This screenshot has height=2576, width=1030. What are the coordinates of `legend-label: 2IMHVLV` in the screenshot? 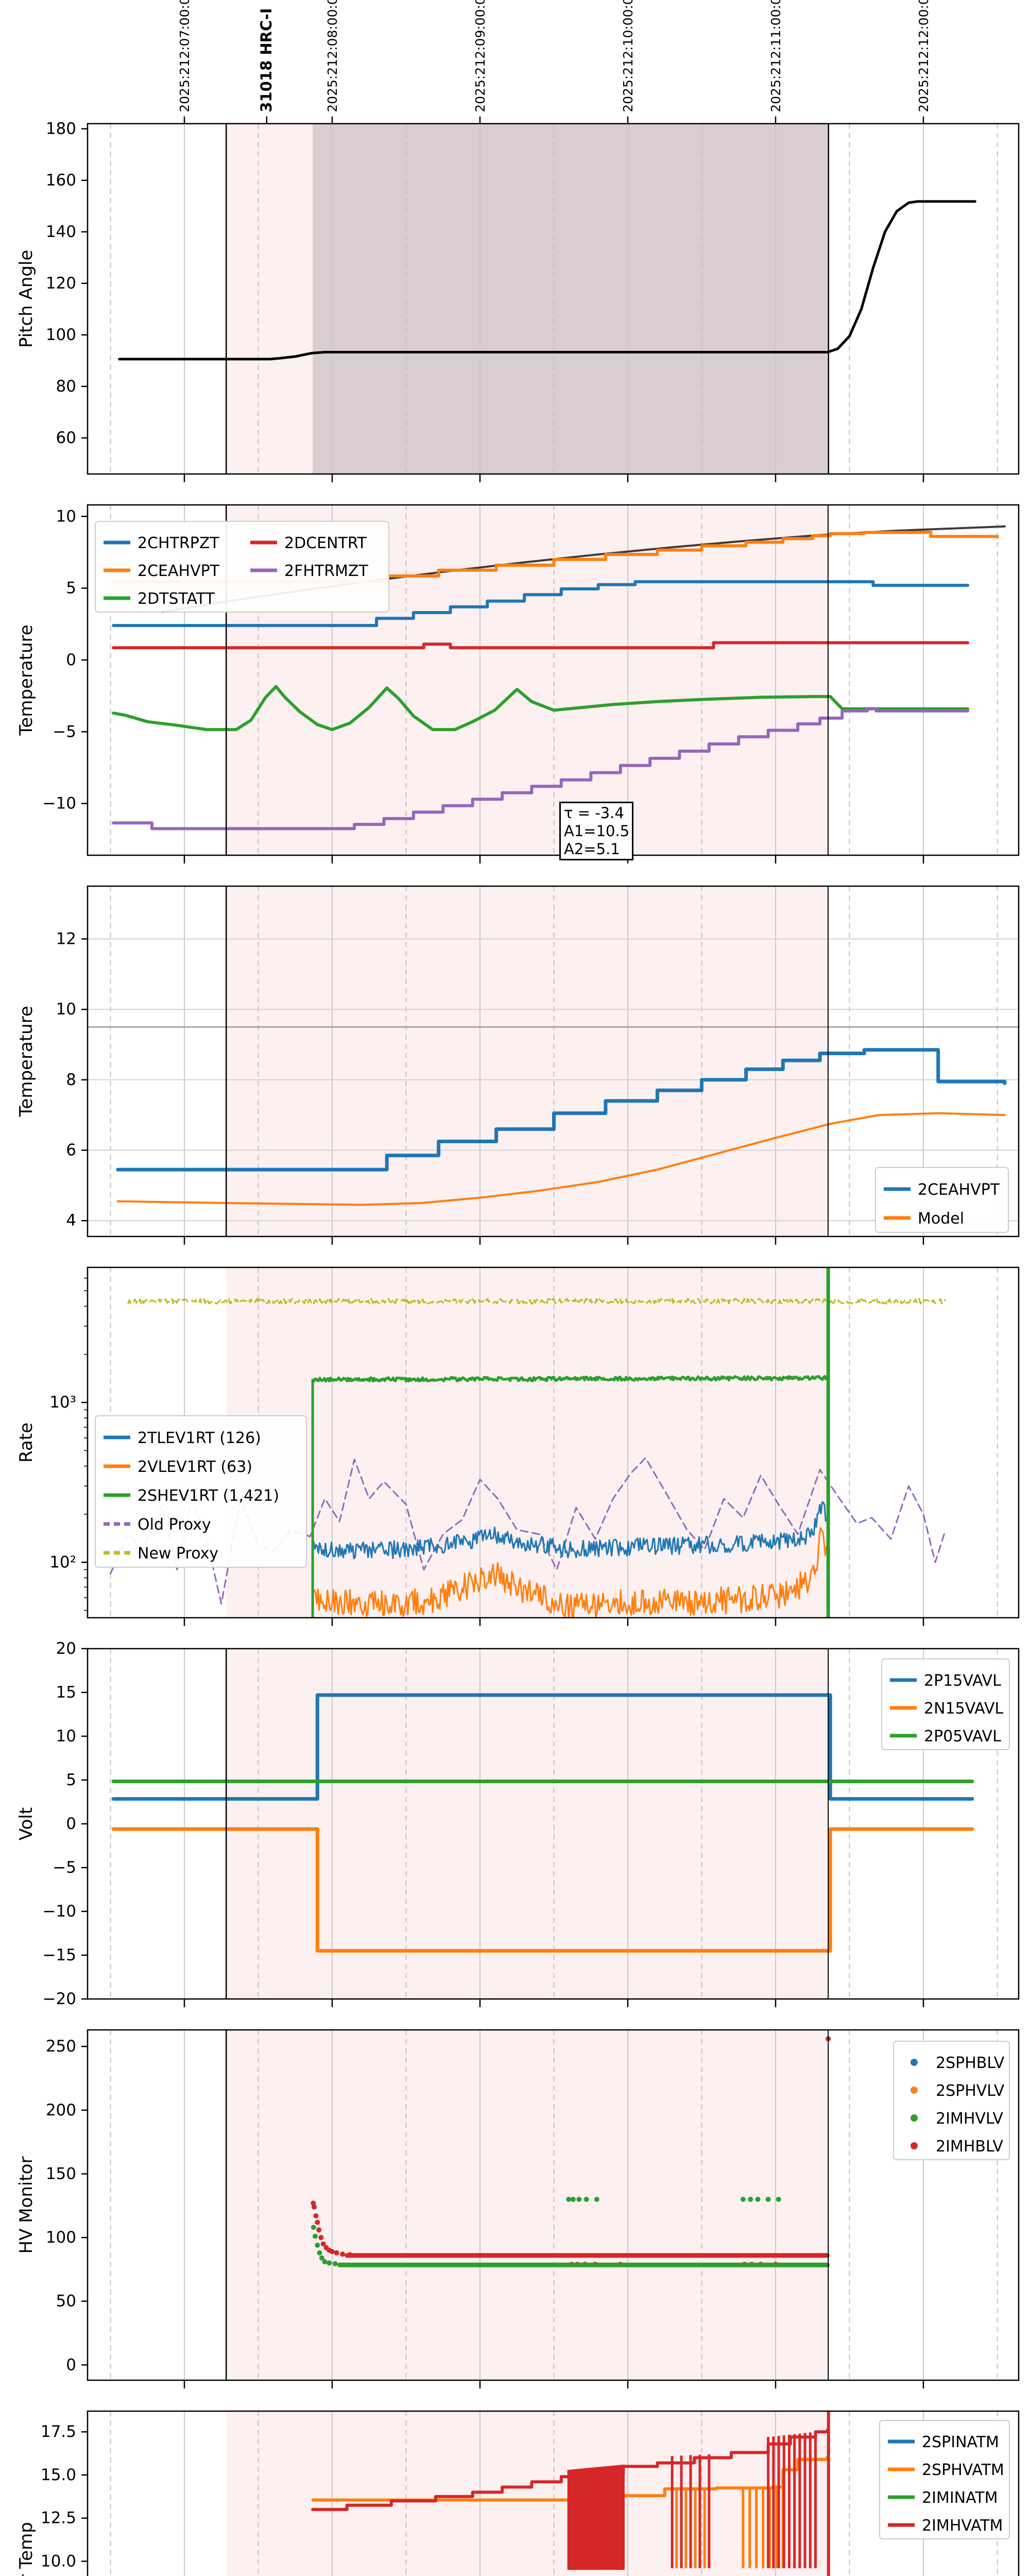 It's located at (969, 2119).